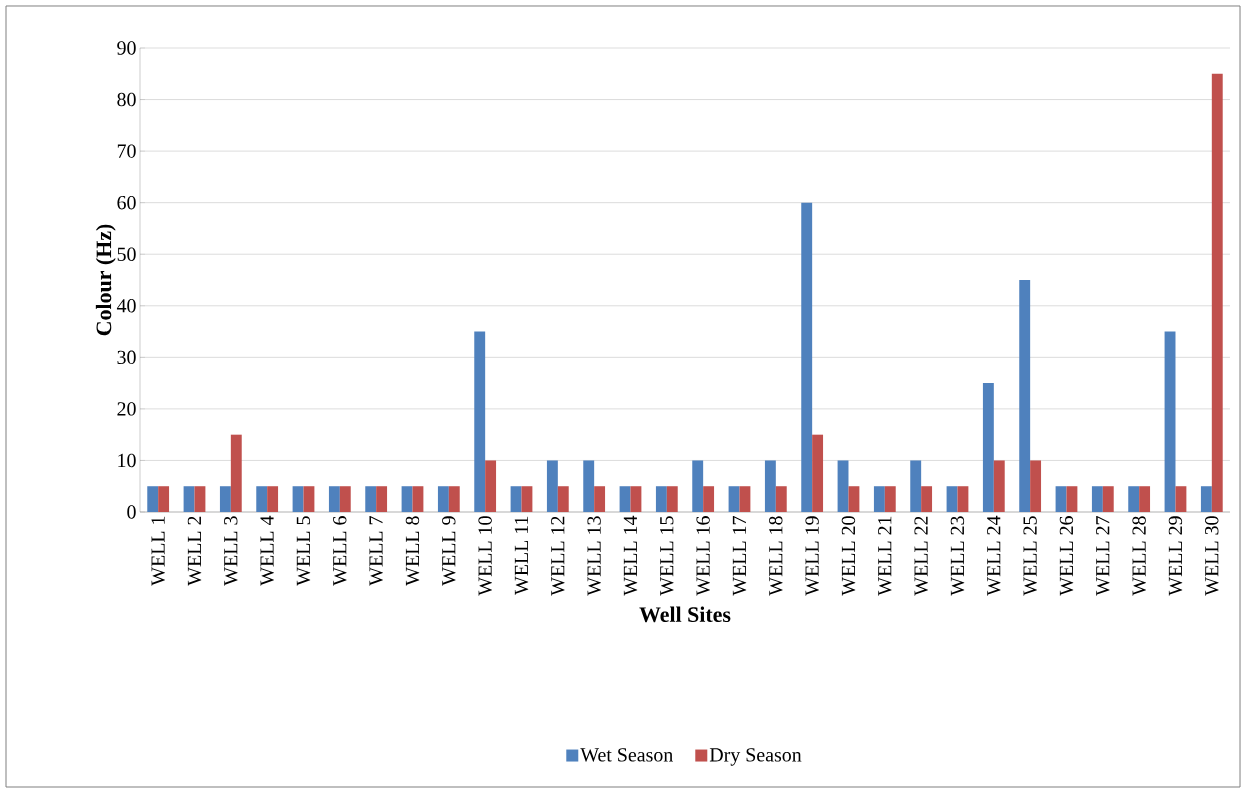 The width and height of the screenshot is (1246, 793). What do you see at coordinates (1212, 556) in the screenshot?
I see `x-tick-label: WELL 30` at bounding box center [1212, 556].